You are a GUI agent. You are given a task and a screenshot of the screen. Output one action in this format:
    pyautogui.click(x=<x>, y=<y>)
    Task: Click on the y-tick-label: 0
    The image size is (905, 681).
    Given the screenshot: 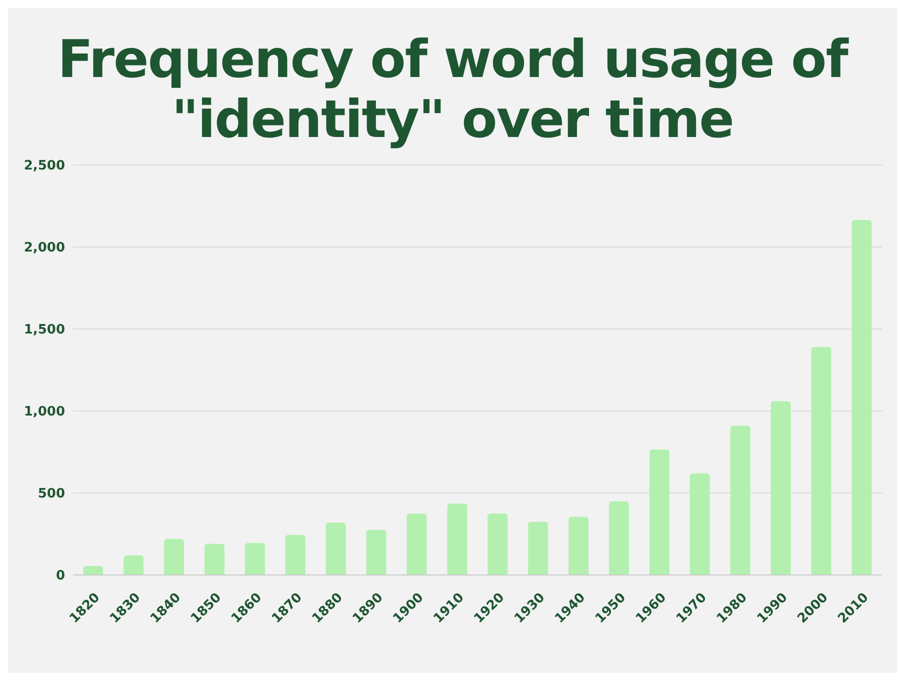 What is the action you would take?
    pyautogui.click(x=60, y=576)
    